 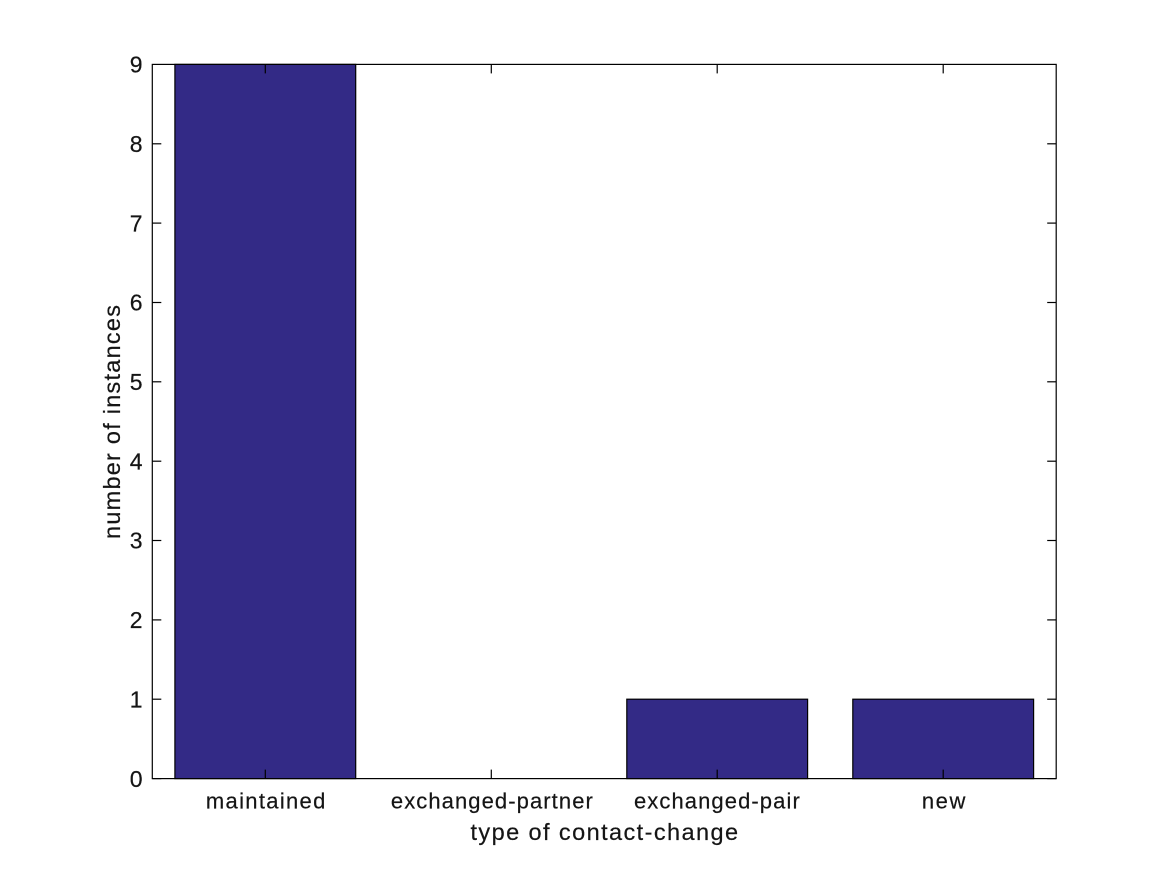 What do you see at coordinates (136, 144) in the screenshot?
I see `svg-text: 8` at bounding box center [136, 144].